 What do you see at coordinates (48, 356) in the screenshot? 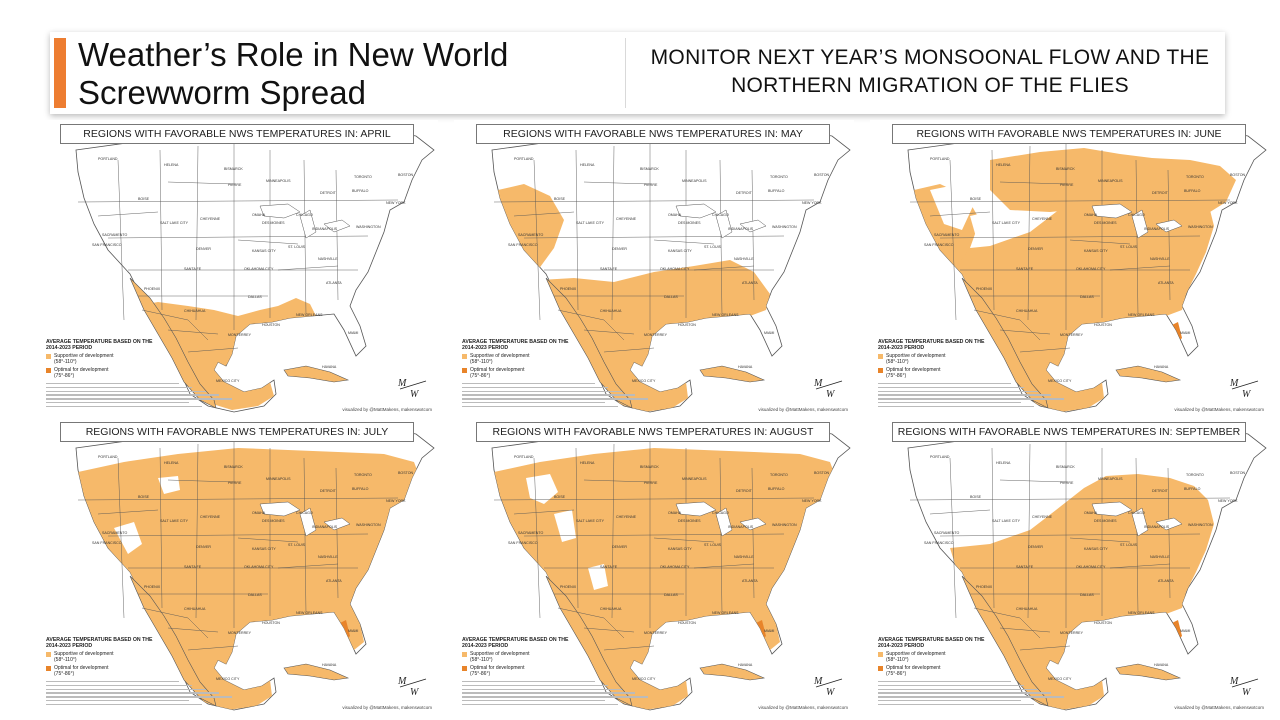
I see `supportive-swatch` at bounding box center [48, 356].